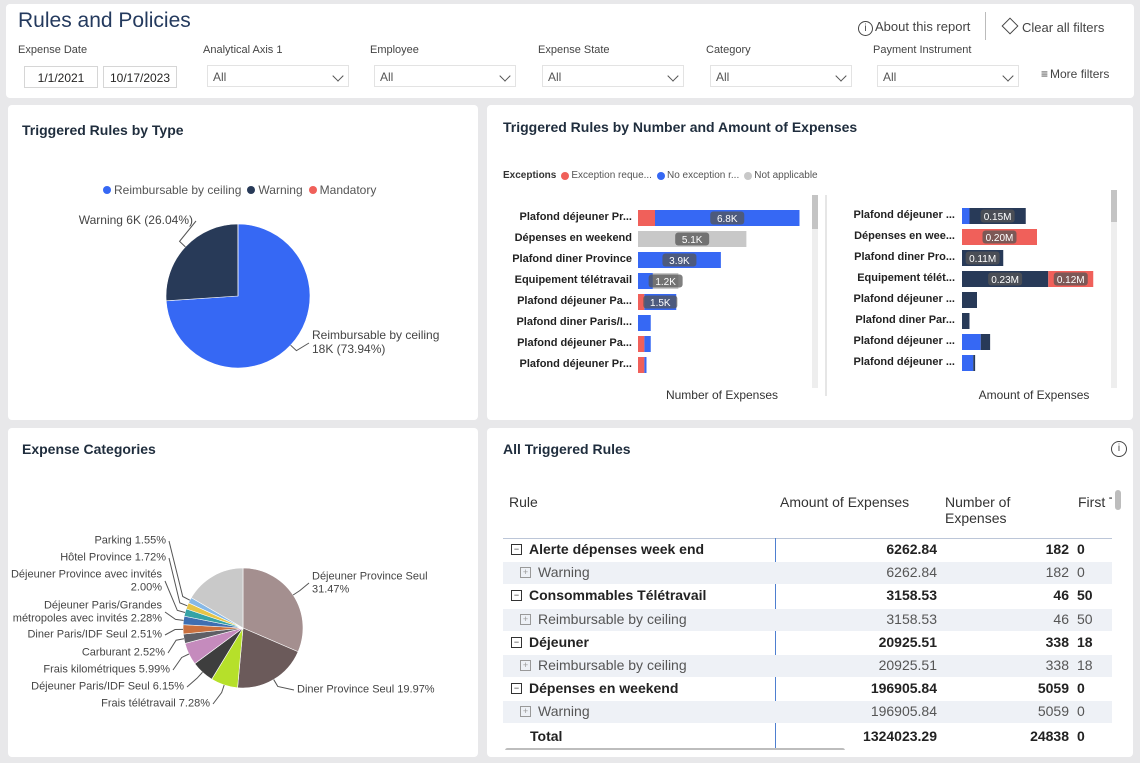 The height and width of the screenshot is (763, 1140). What do you see at coordinates (150, 557) in the screenshot?
I see `value-label: 1.72%` at bounding box center [150, 557].